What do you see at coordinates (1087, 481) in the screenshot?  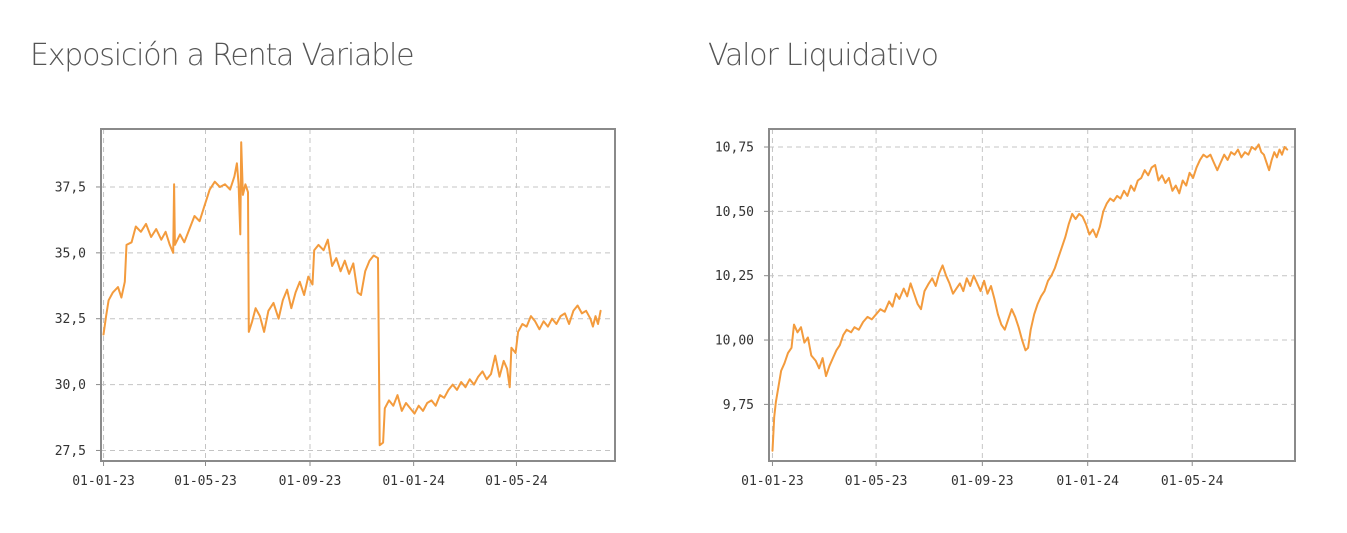 I see `nav-x-tick-label: 01-01-24` at bounding box center [1087, 481].